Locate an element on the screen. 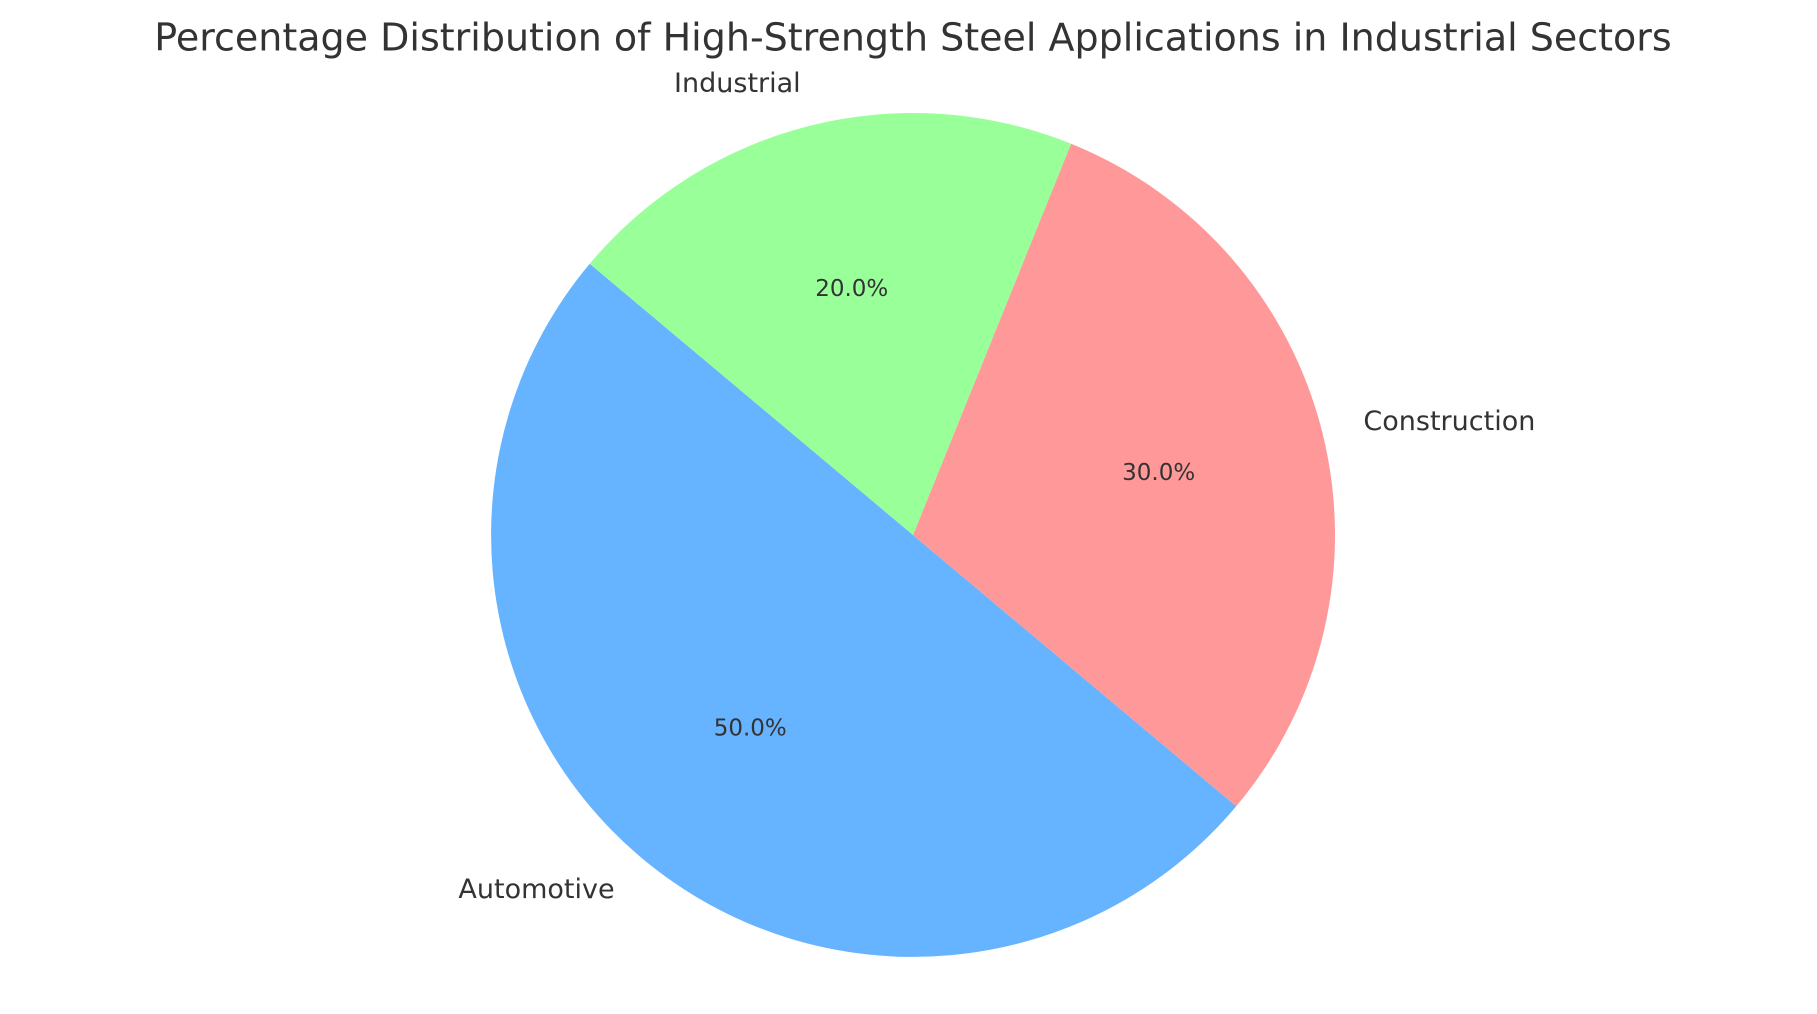  pie-slice is located at coordinates (830, 324).